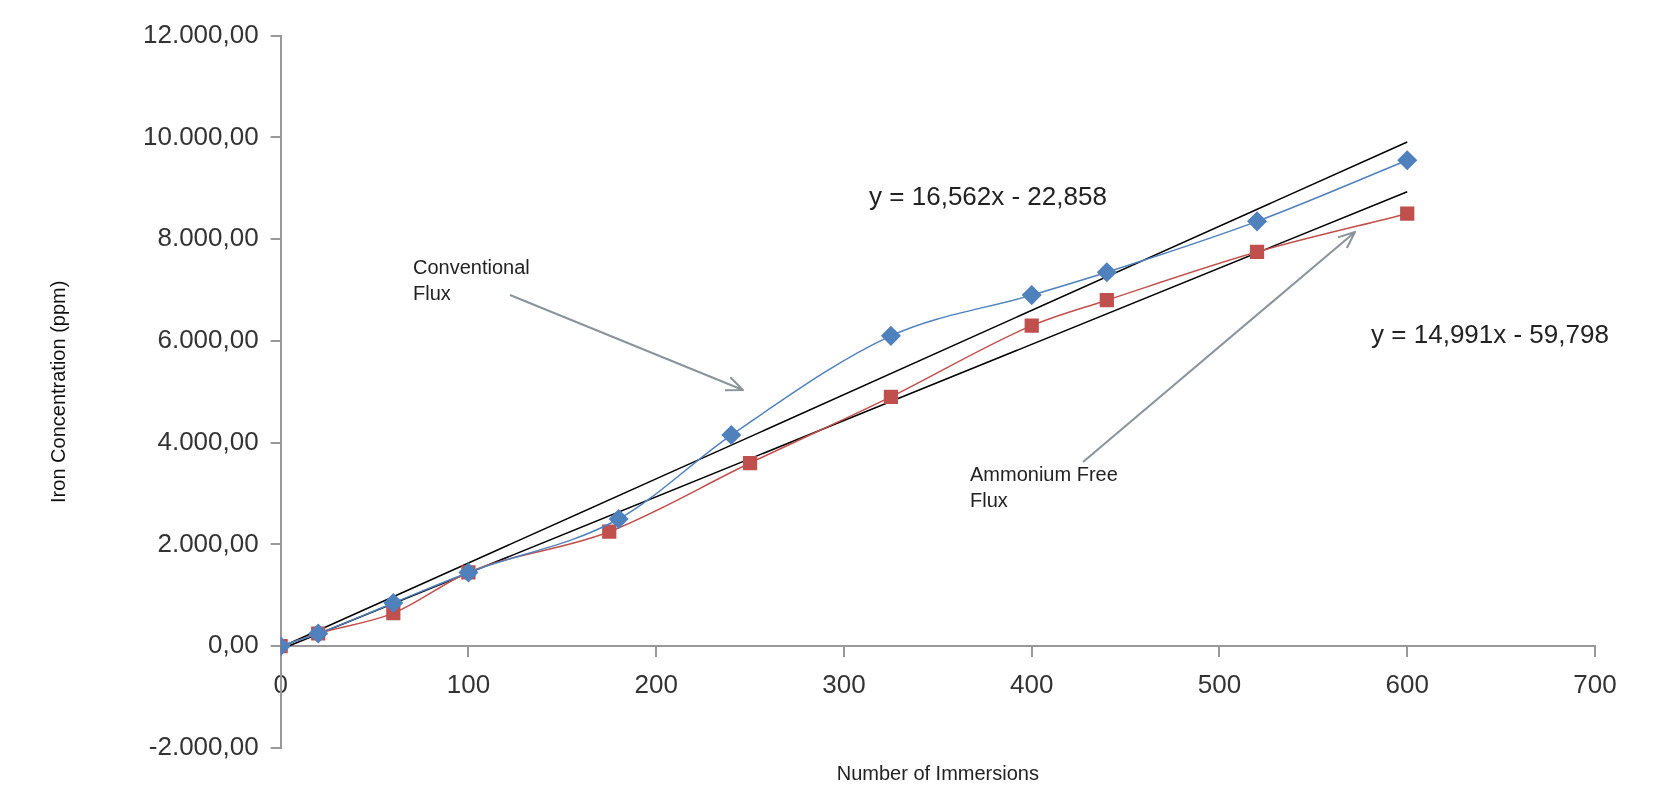 This screenshot has width=1653, height=798. Describe the element at coordinates (844, 684) in the screenshot. I see `x-tick-label: 300` at that location.